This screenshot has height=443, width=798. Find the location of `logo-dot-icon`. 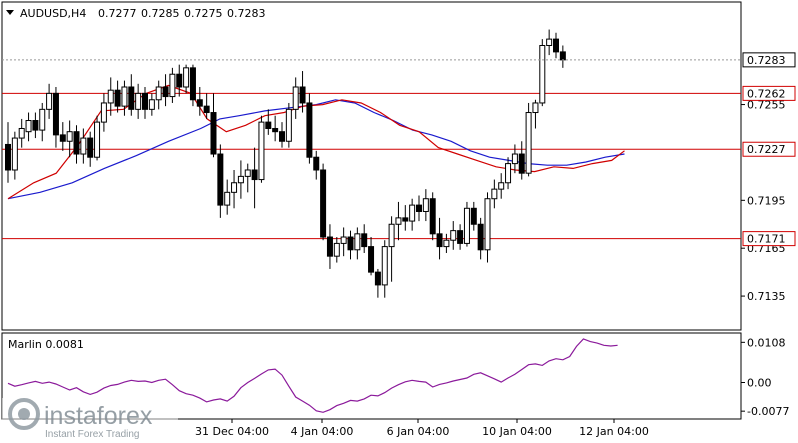

logo-dot-icon is located at coordinates (24, 414).